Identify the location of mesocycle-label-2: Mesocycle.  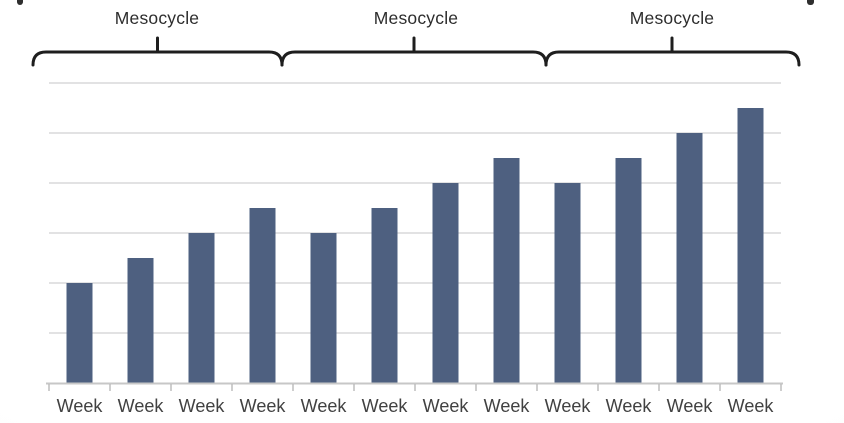
(416, 18).